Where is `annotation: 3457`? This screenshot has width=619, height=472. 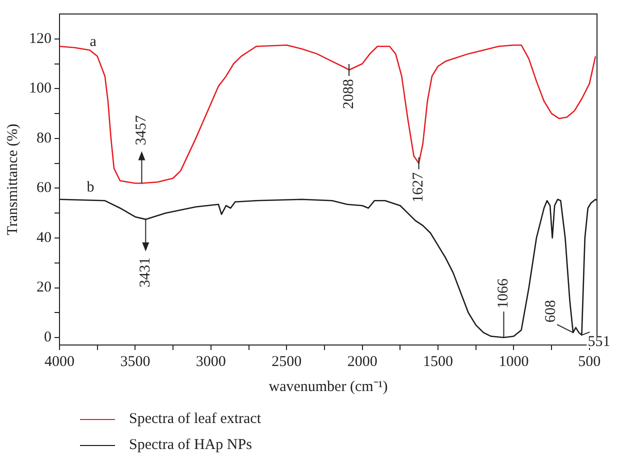
annotation: 3457 is located at coordinates (142, 130).